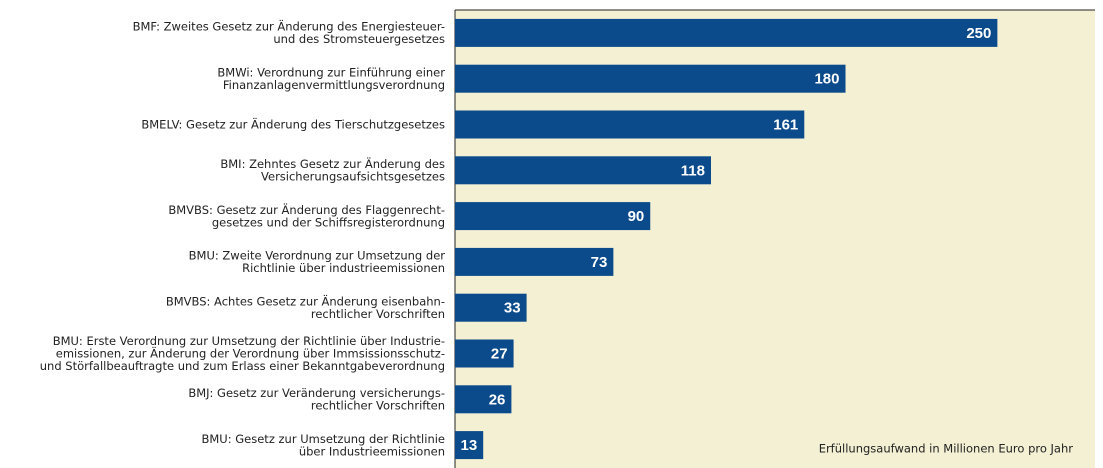 The image size is (1103, 468). What do you see at coordinates (497, 399) in the screenshot?
I see `value-label: 26` at bounding box center [497, 399].